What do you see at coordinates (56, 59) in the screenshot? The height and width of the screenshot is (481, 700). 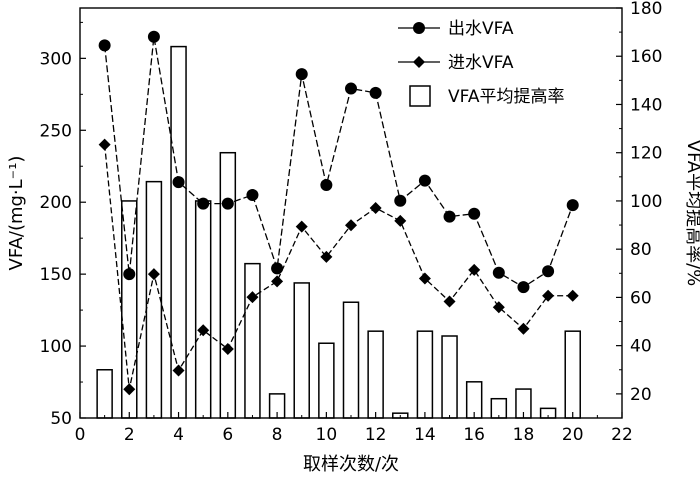 I see `y-left-tick-label: 300` at bounding box center [56, 59].